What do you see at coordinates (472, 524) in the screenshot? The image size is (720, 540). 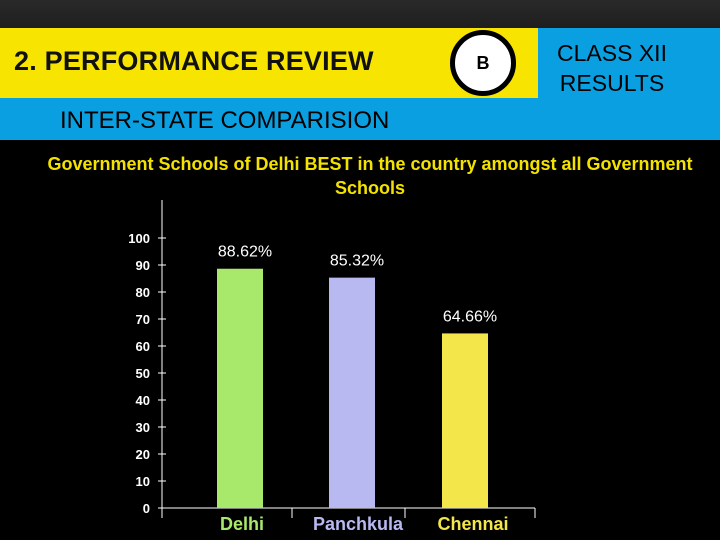 I see `x-tick-label: Chennai` at bounding box center [472, 524].